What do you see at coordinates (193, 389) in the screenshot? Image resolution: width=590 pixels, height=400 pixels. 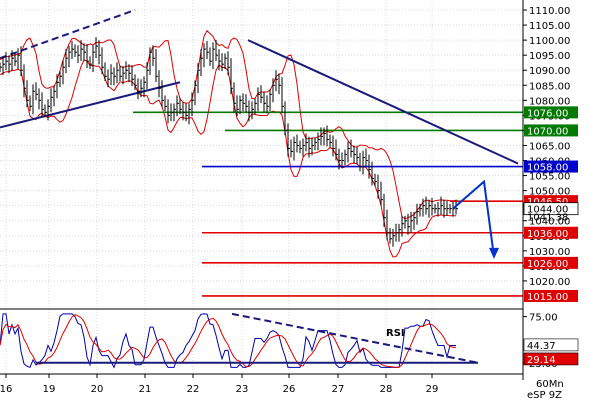 I see `time-tick-label-4: 22` at bounding box center [193, 389].